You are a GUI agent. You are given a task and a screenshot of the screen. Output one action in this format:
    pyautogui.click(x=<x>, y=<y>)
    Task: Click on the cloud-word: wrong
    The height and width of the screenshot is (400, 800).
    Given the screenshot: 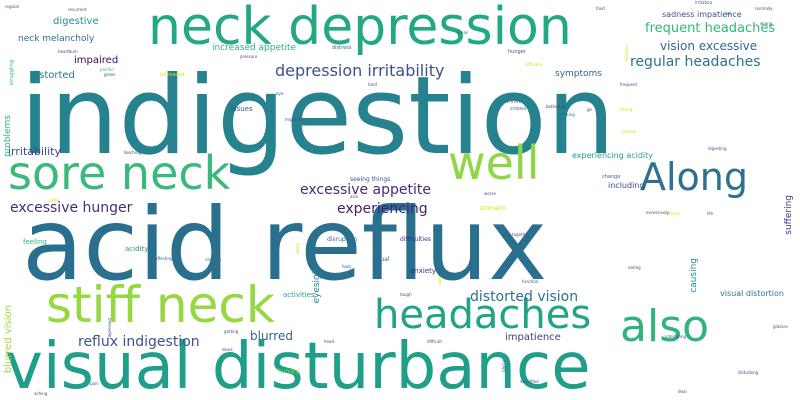 What is the action you would take?
    pyautogui.click(x=766, y=23)
    